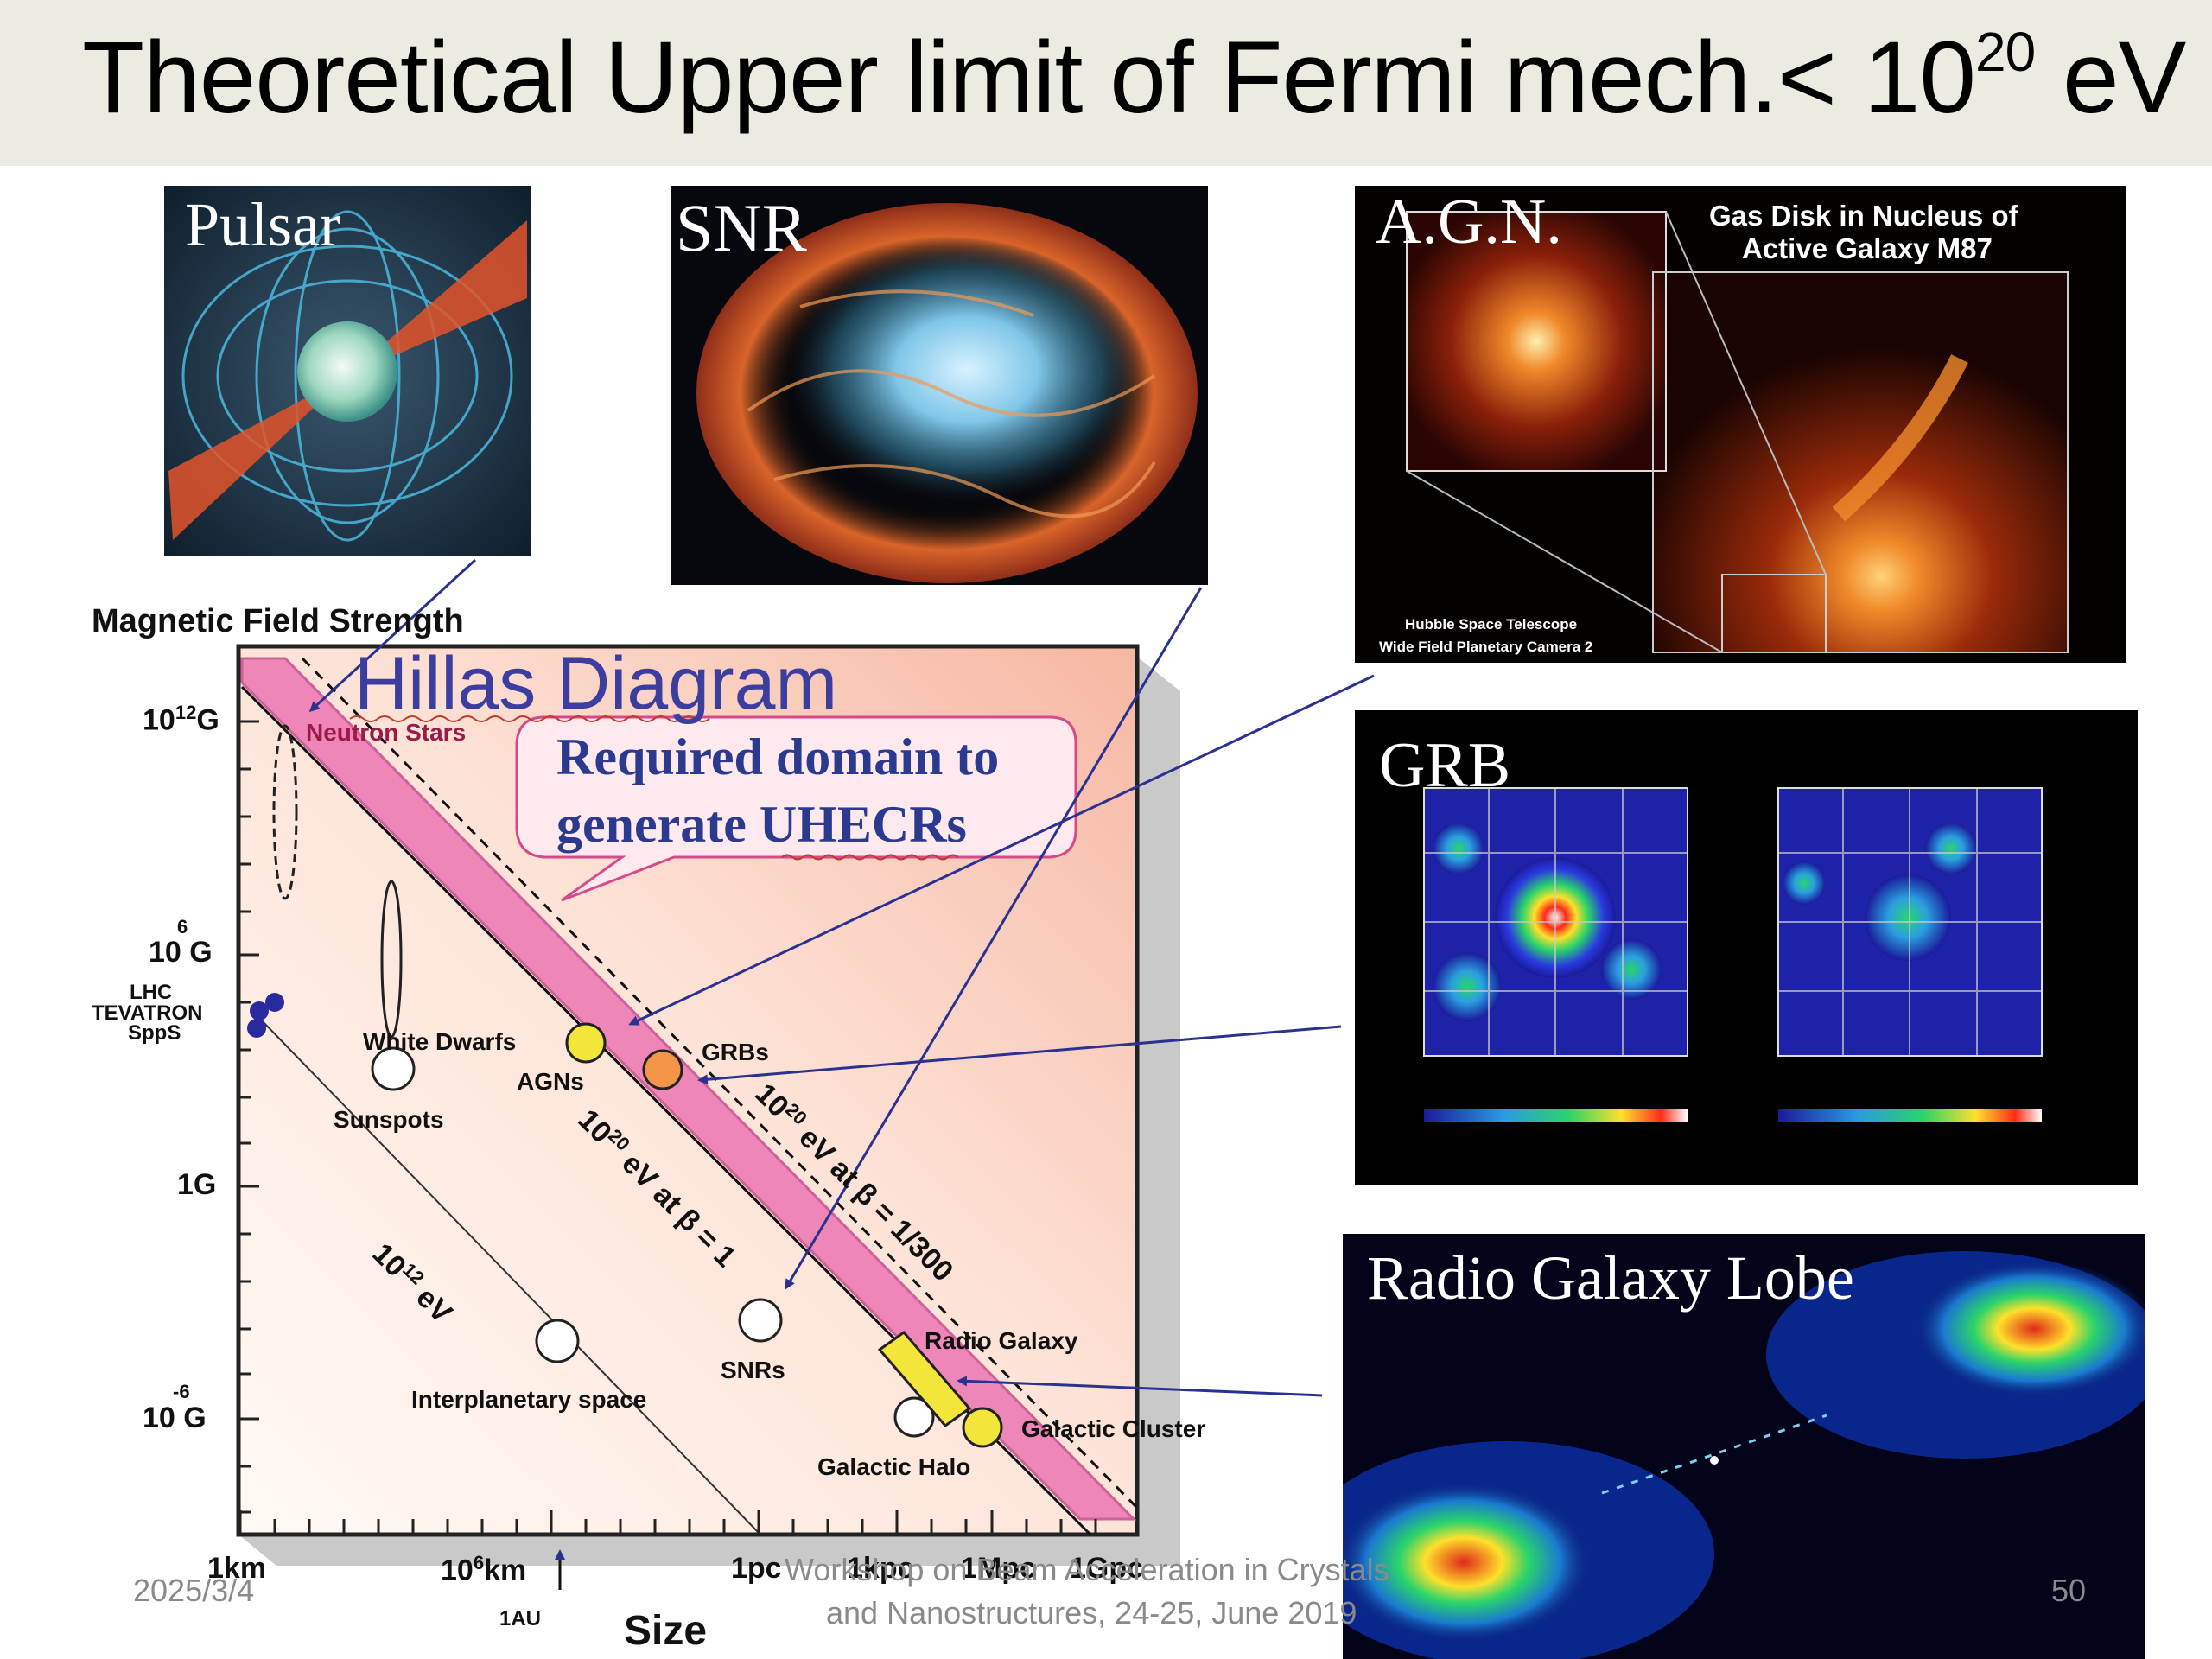  I want to click on grb-image: GRB, so click(1746, 947).